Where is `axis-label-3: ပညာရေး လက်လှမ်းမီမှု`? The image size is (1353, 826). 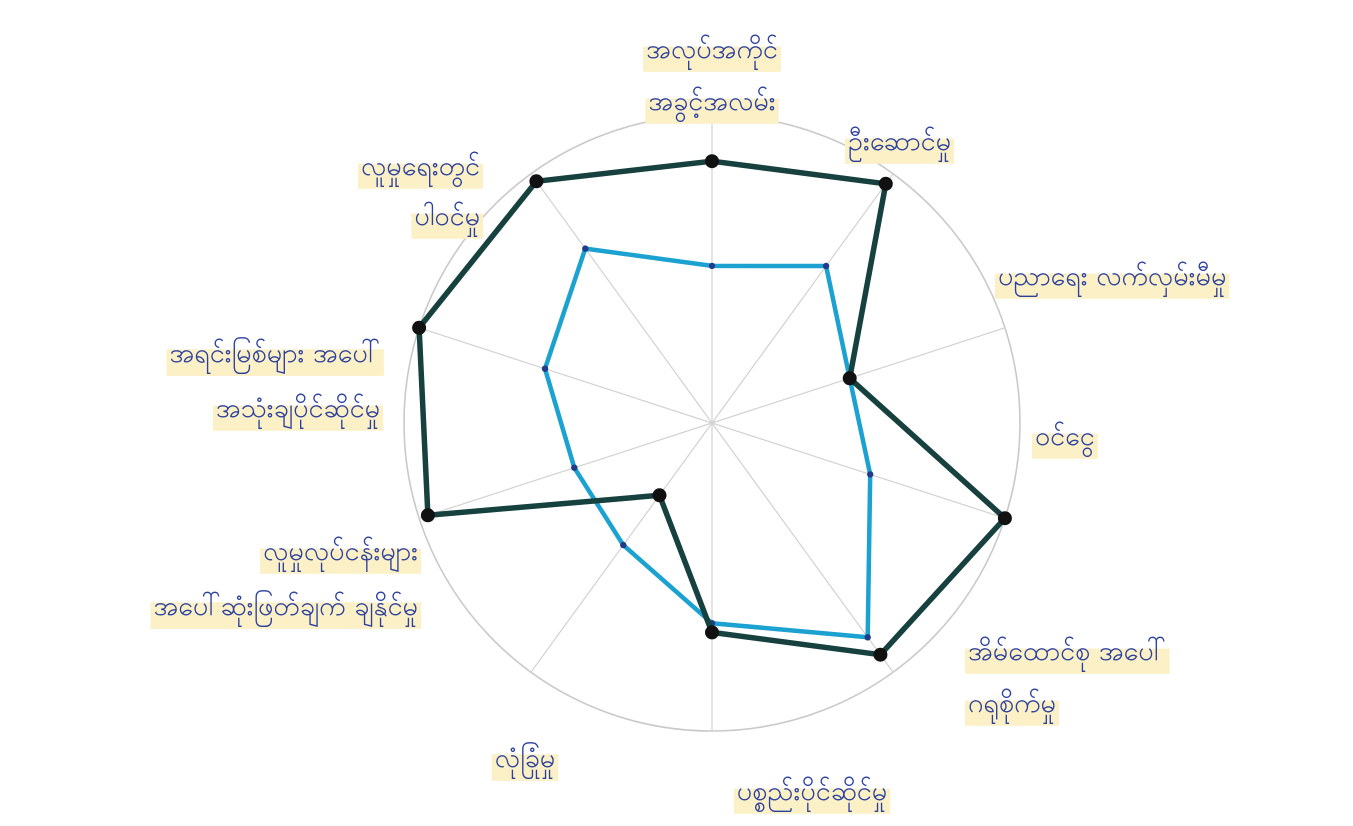
axis-label-3: ပညာရေး လက်လှမ်းမီမှု is located at coordinates (1112, 280).